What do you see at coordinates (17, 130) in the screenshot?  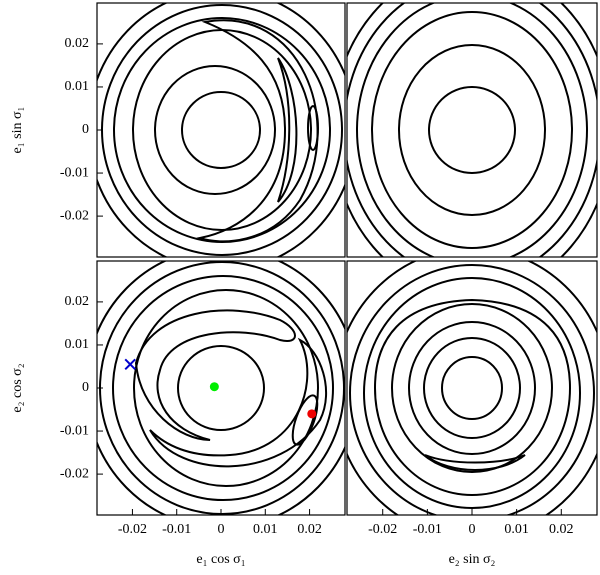 I see `y-axis-label: e₁ sin σ₁` at bounding box center [17, 130].